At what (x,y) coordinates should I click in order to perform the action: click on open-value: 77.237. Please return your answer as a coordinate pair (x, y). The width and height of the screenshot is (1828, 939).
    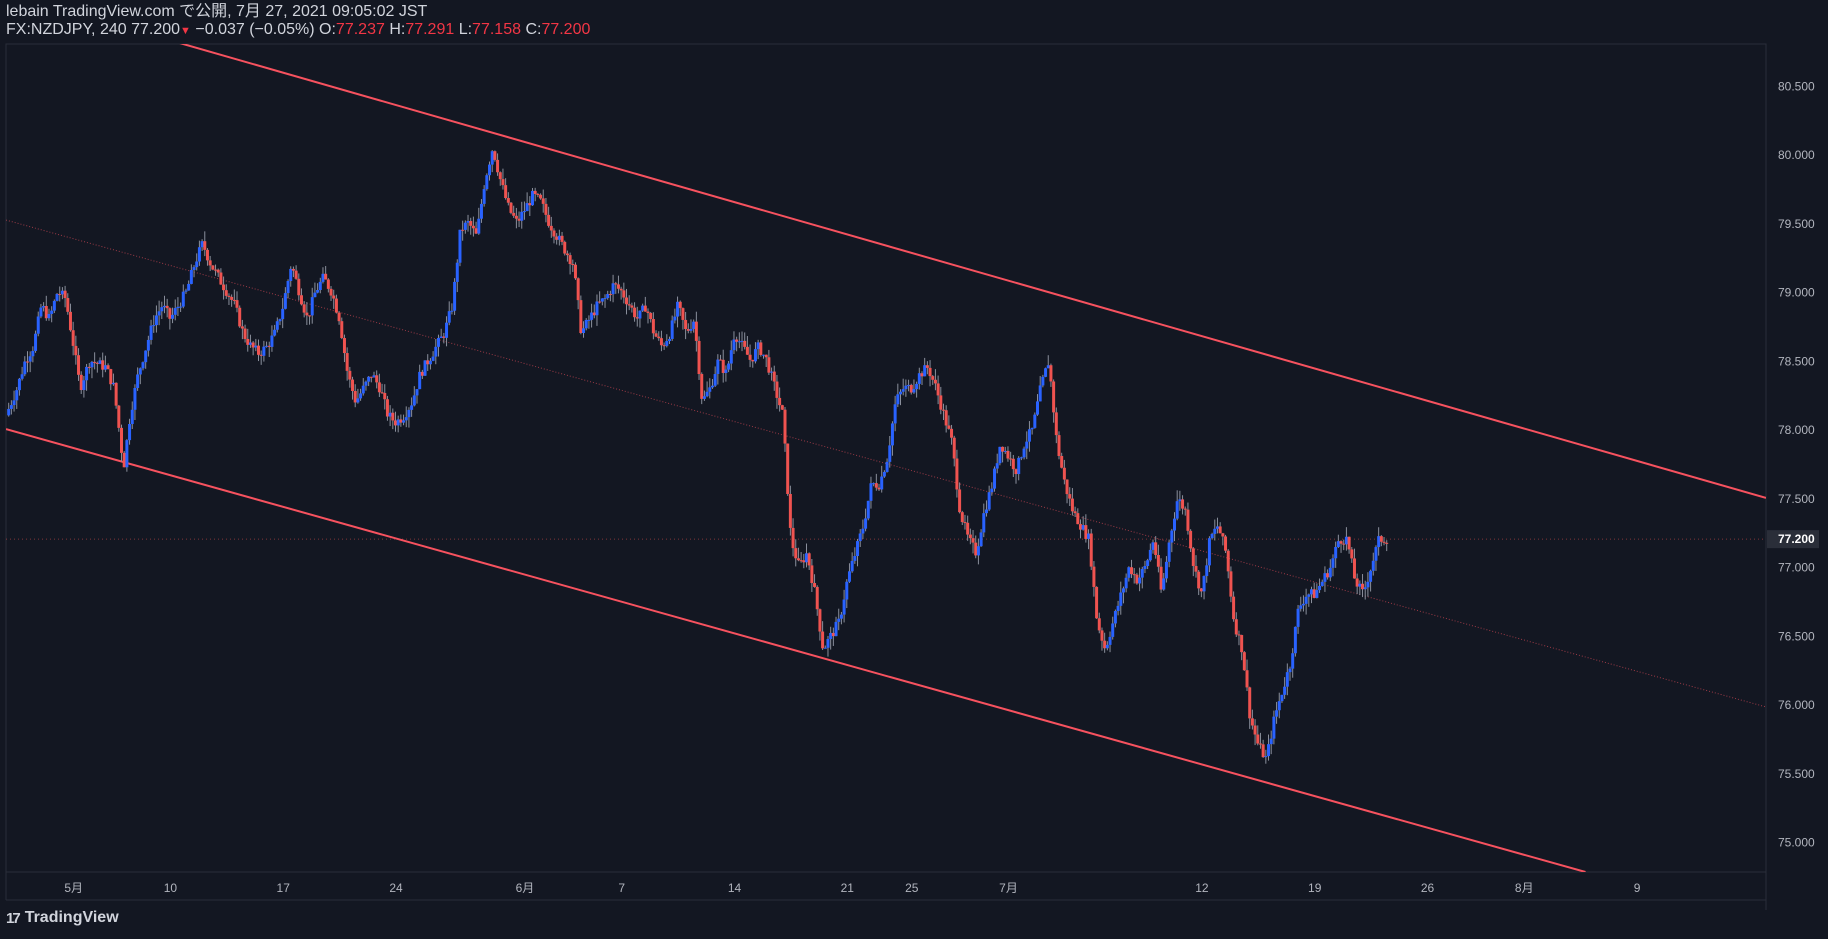
    Looking at the image, I should click on (360, 29).